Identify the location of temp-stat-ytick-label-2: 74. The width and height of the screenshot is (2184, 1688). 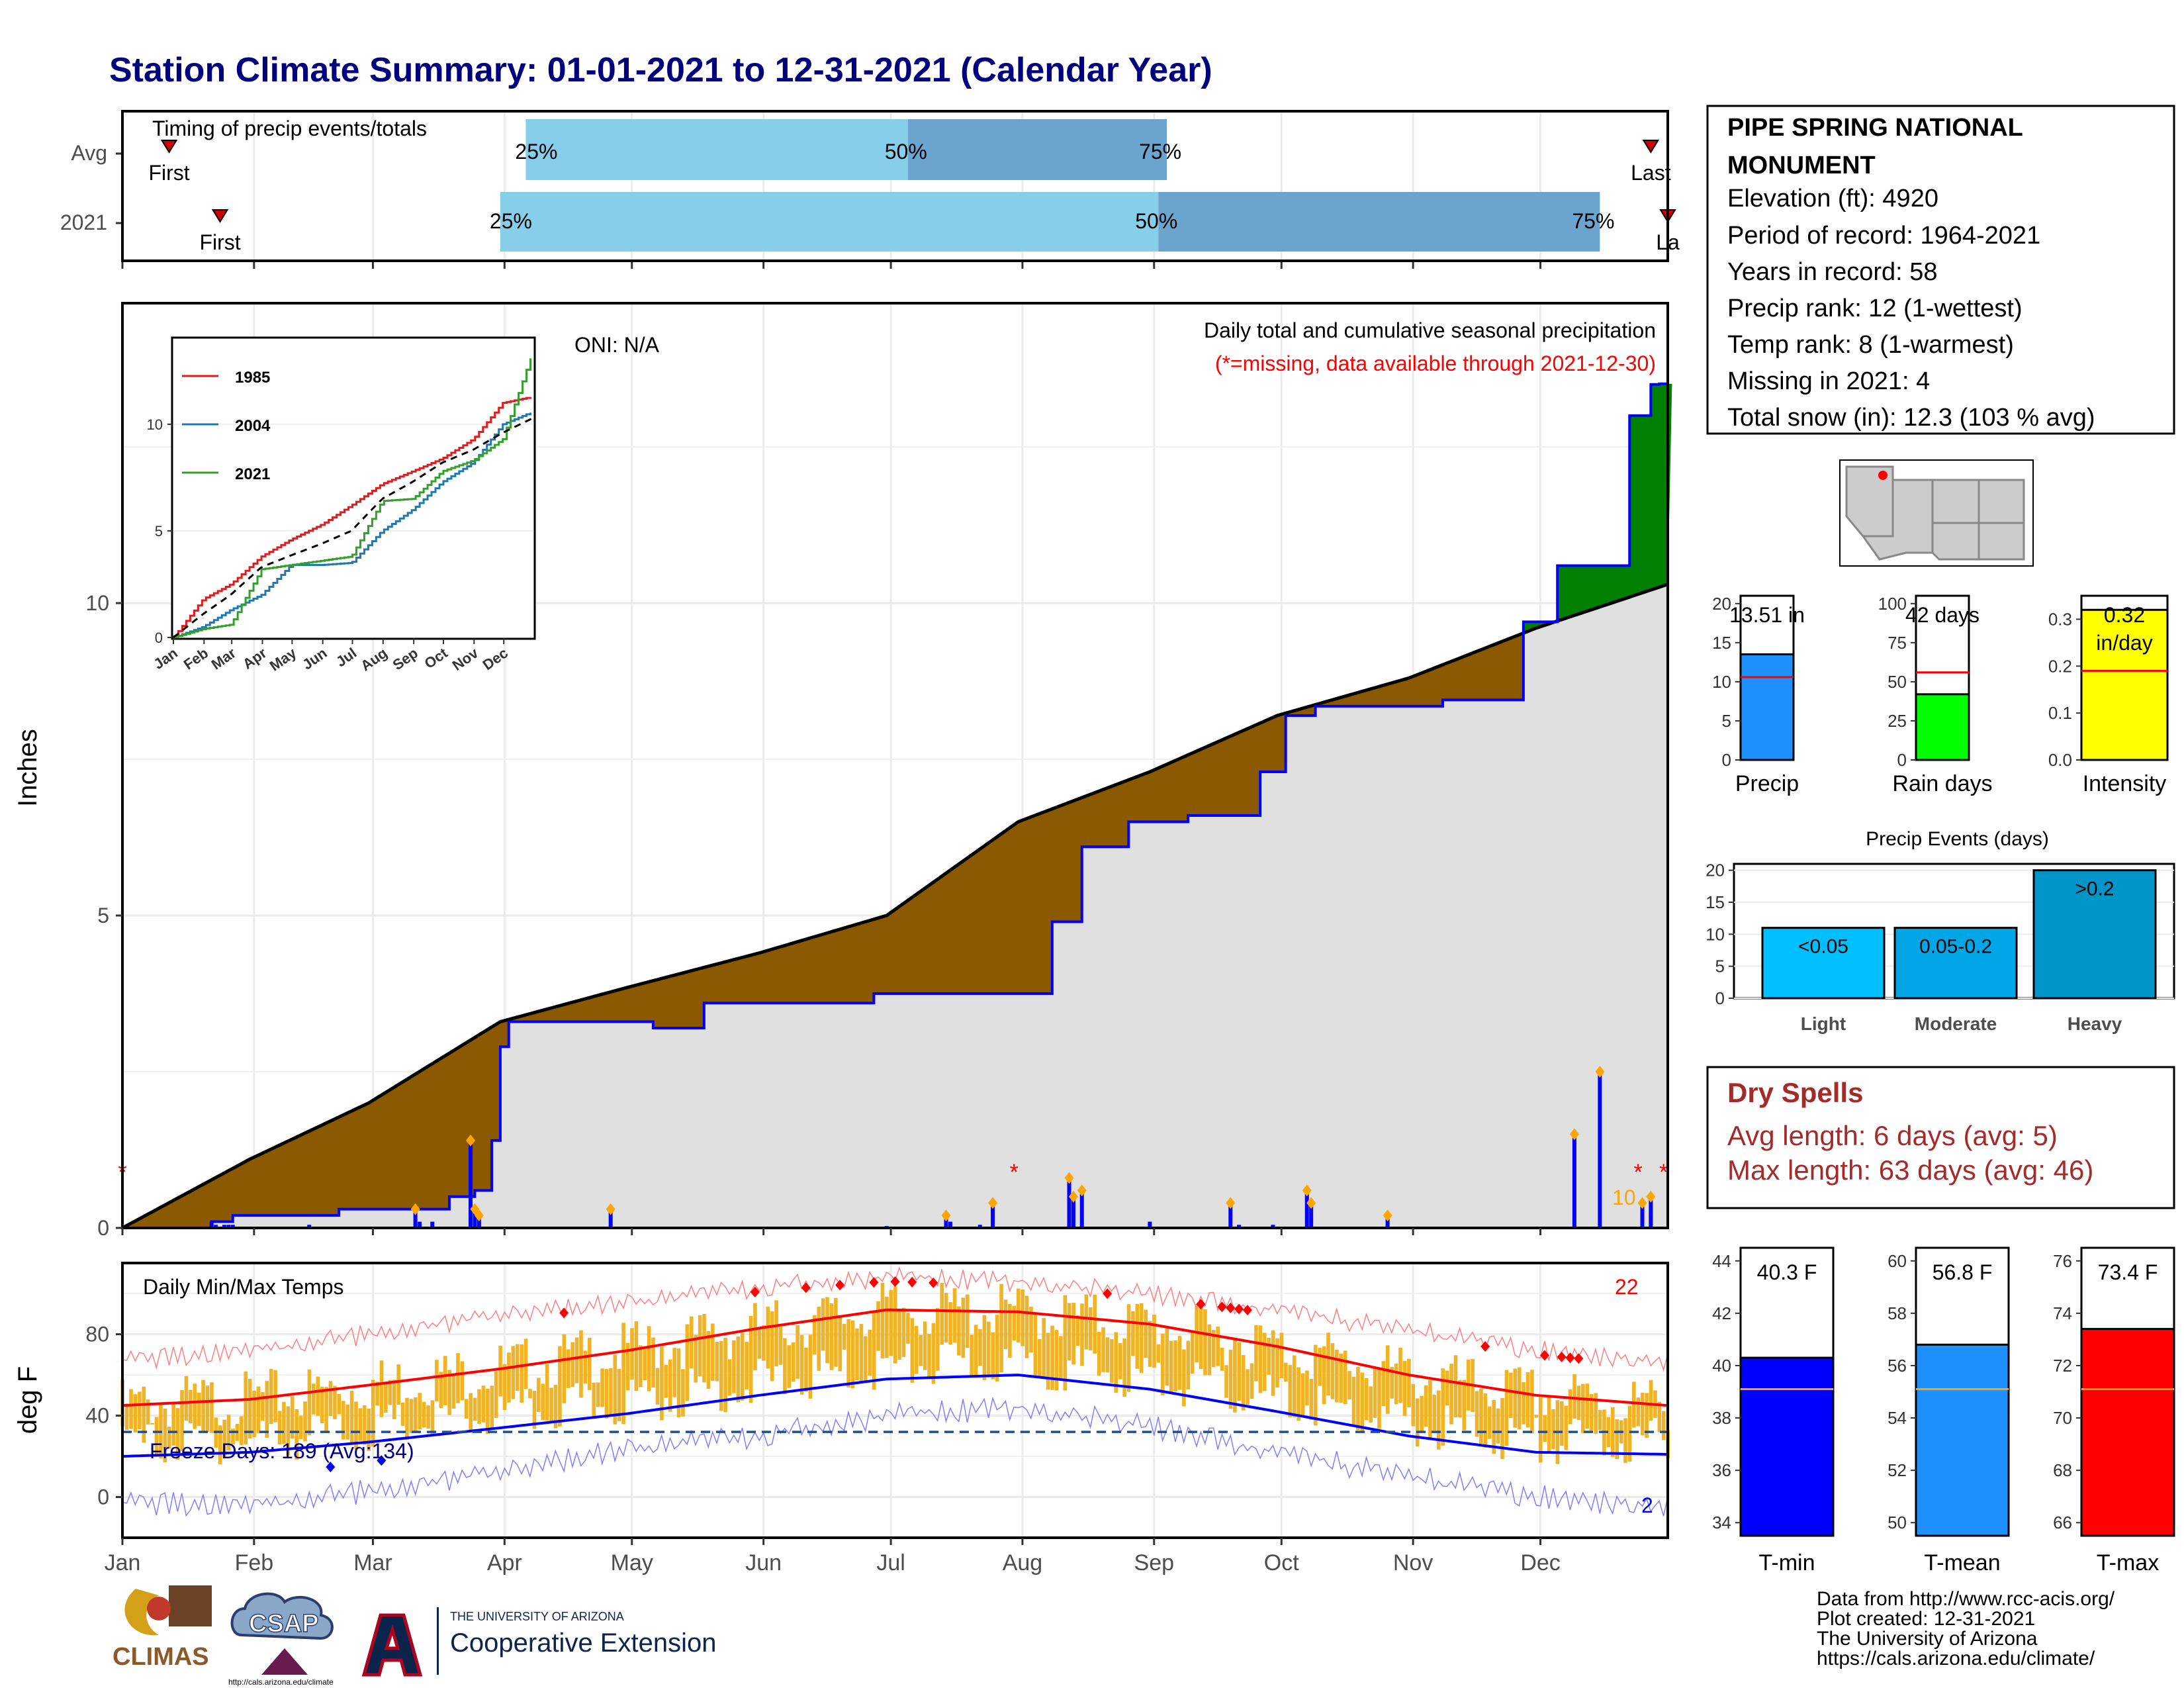
(2062, 1313).